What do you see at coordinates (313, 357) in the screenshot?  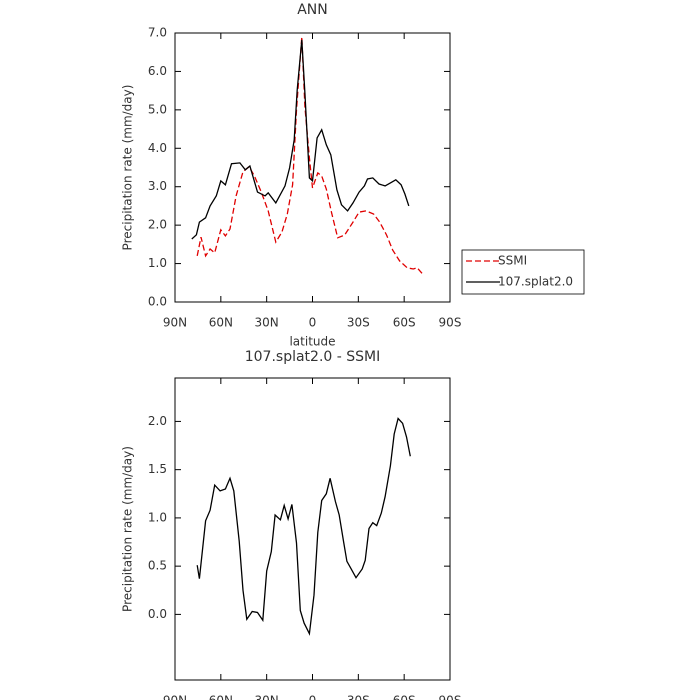 I see `chart-title: 107.splat2.0 - SSMI` at bounding box center [313, 357].